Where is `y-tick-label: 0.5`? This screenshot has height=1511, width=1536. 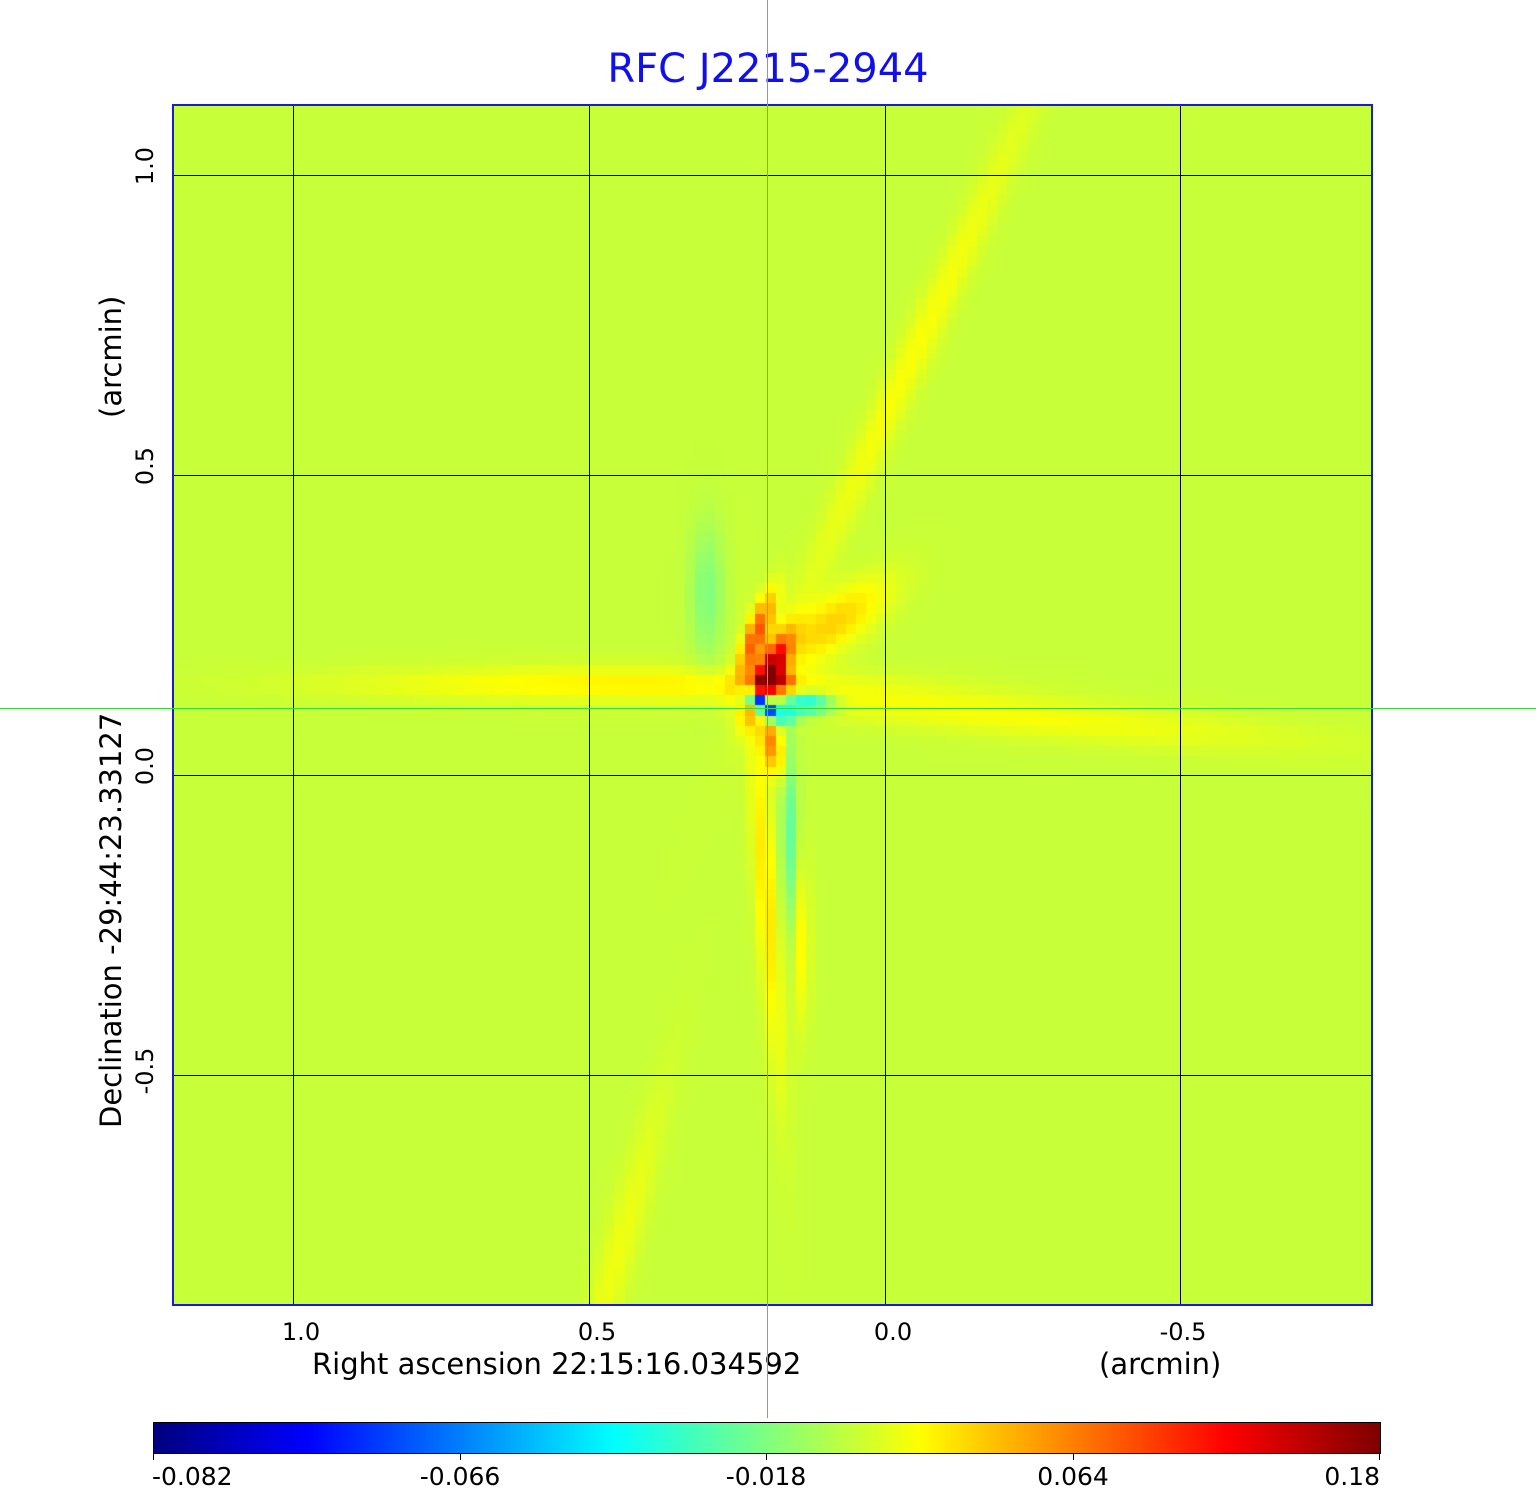 y-tick-label: 0.5 is located at coordinates (145, 466).